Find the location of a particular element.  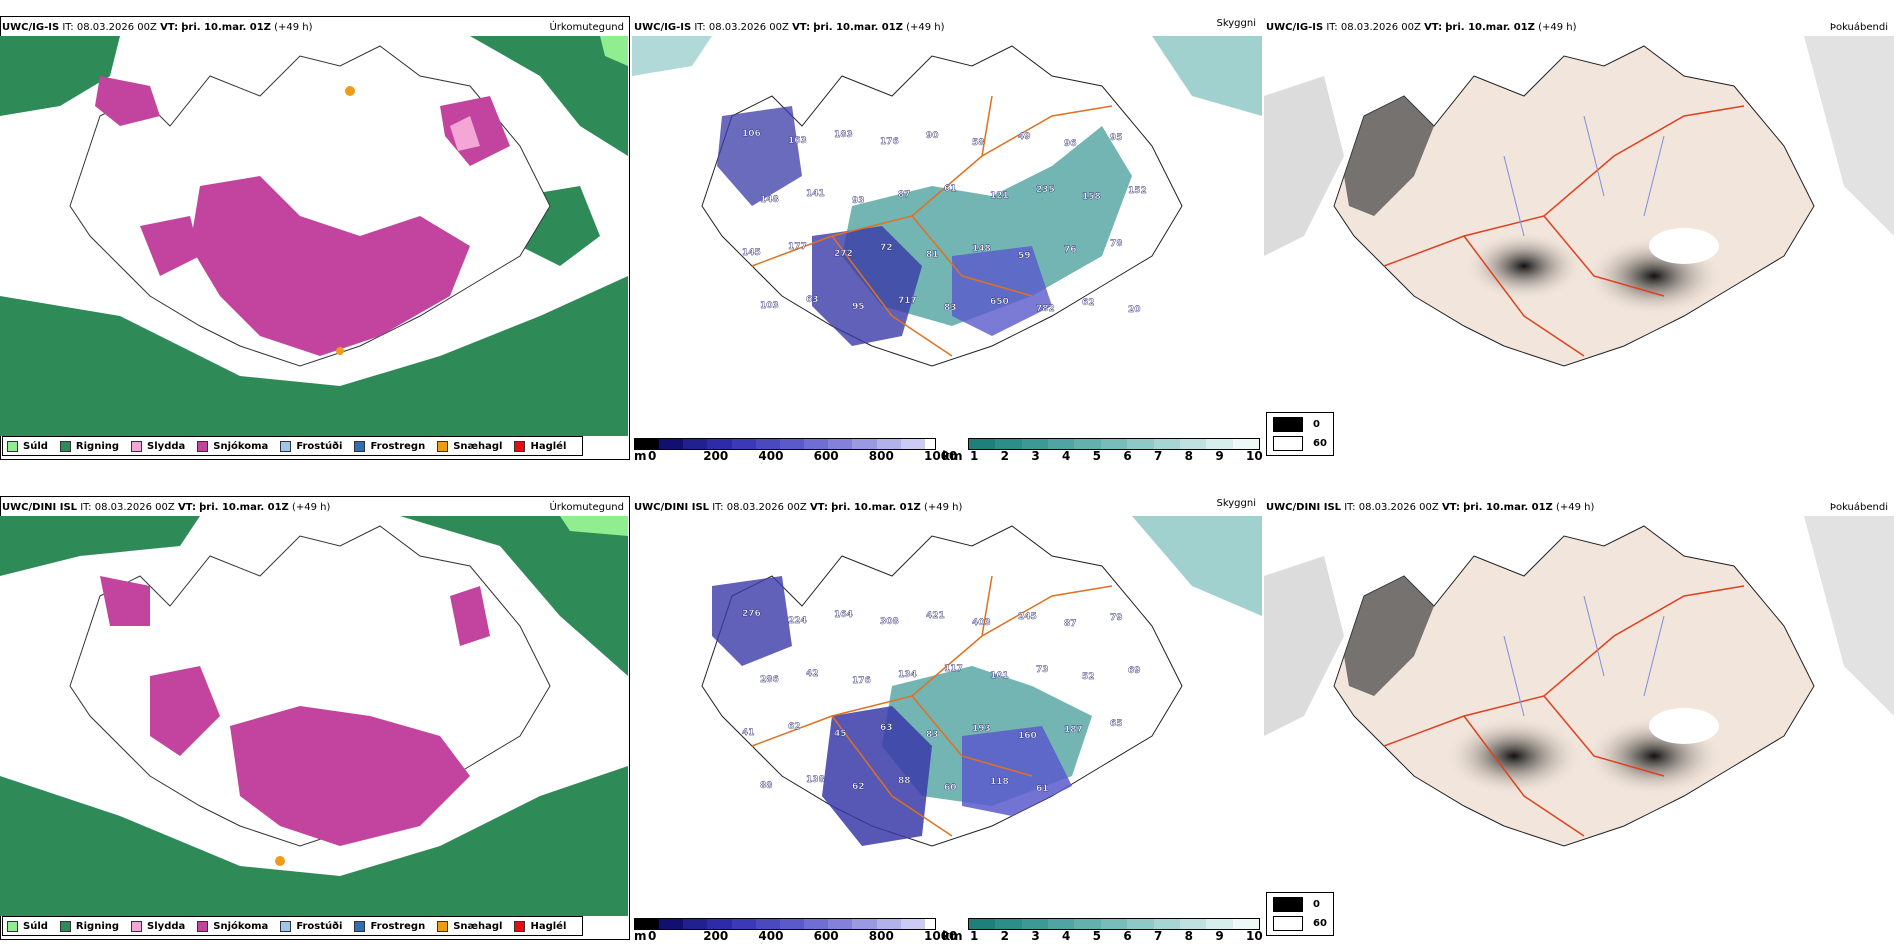

colorbar-unit: km is located at coordinates (952, 936).